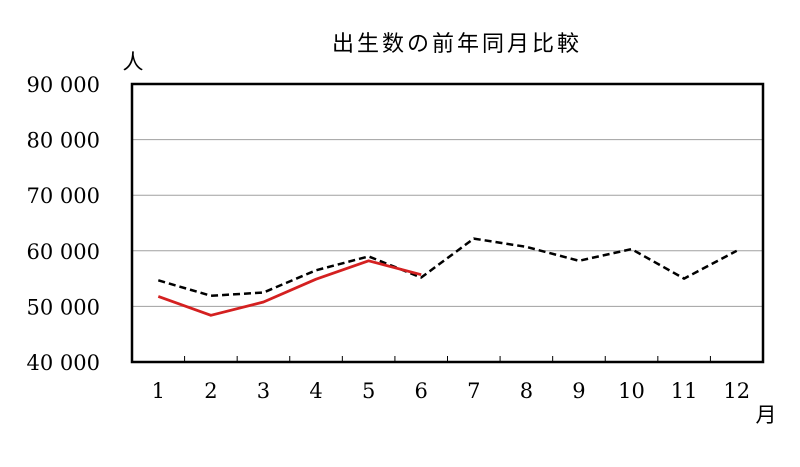  I want to click on chart-title: 出生数の前年同月比較, so click(457, 44).